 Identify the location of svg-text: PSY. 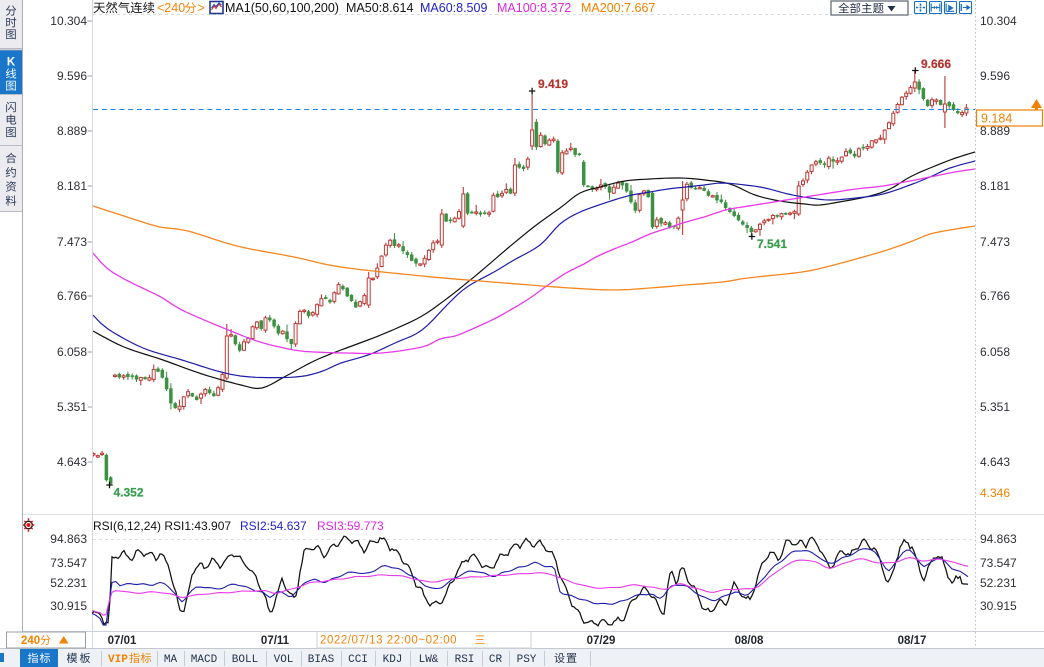
(527, 660).